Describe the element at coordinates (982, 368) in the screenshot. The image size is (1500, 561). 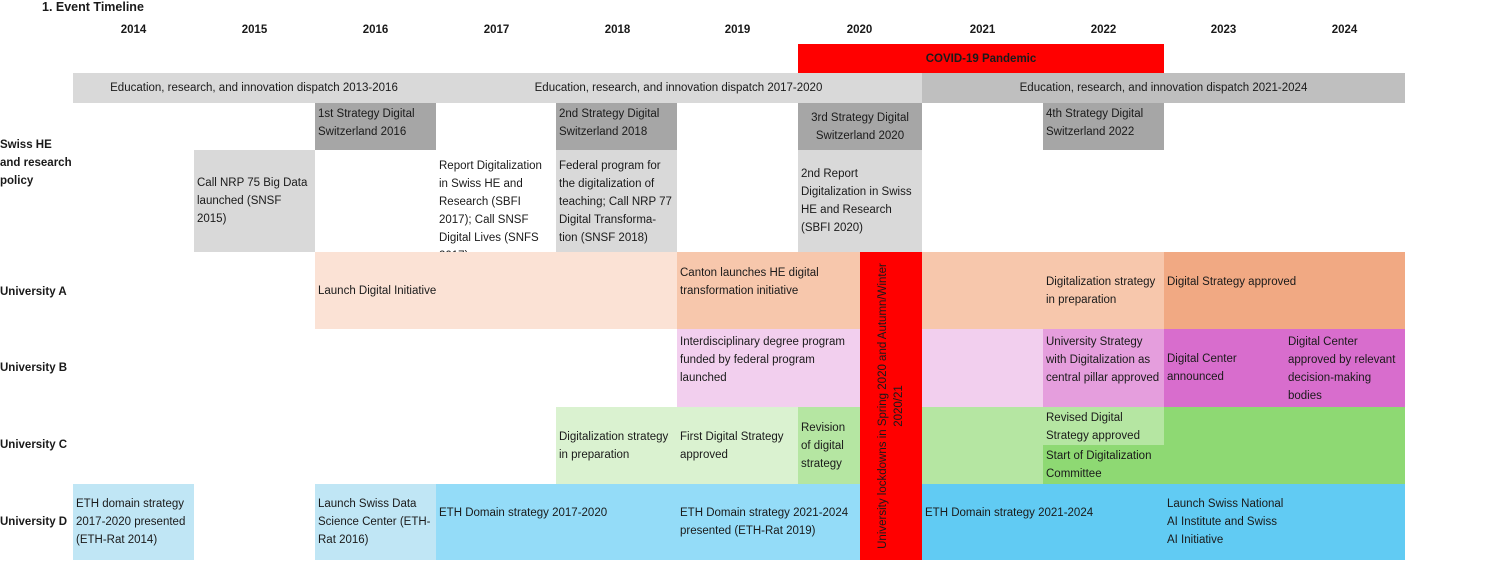
I see `uni-b-band-2021` at that location.